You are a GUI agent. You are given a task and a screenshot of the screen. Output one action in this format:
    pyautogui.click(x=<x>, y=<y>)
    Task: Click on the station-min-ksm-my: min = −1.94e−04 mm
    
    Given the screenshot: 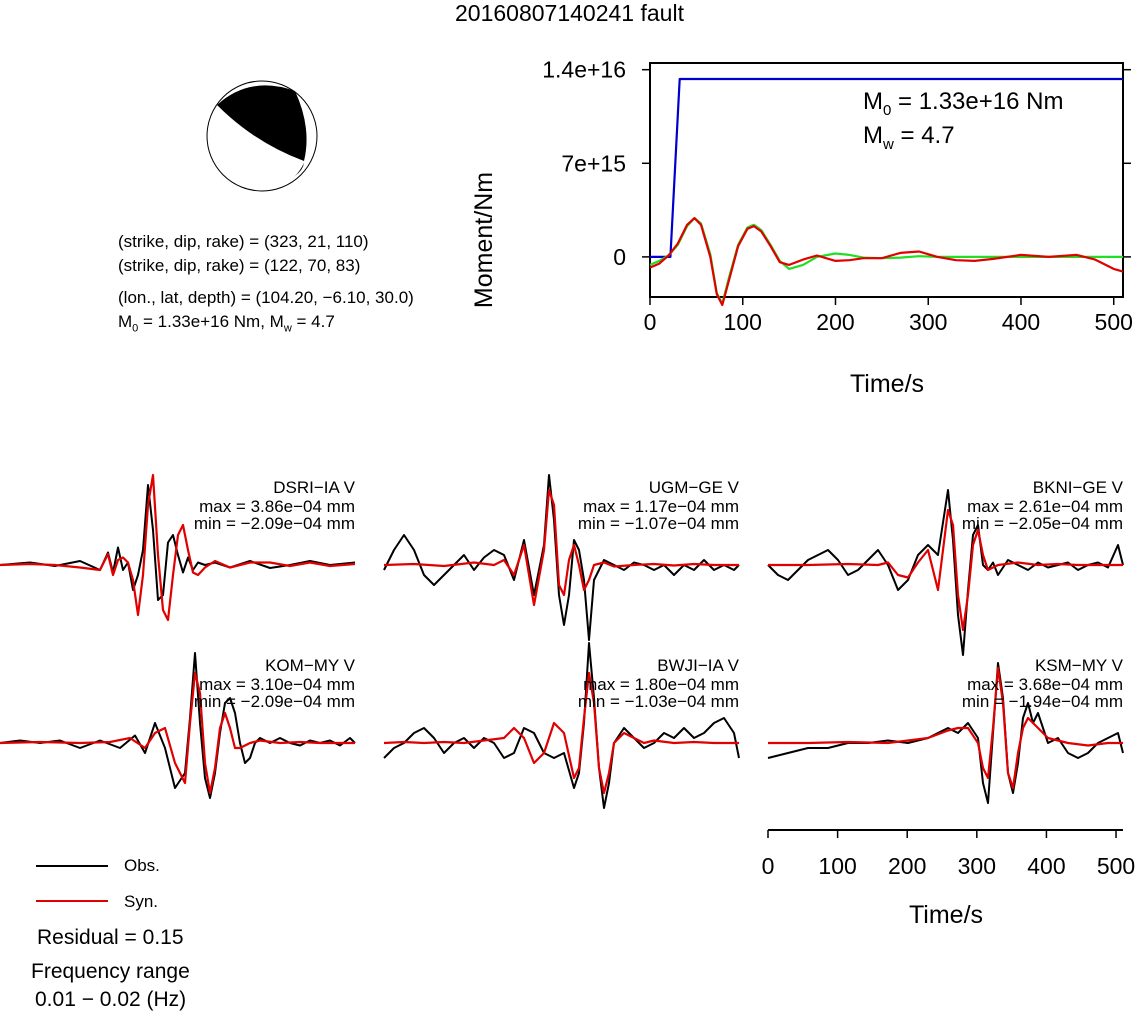 What is the action you would take?
    pyautogui.click(x=1042, y=701)
    